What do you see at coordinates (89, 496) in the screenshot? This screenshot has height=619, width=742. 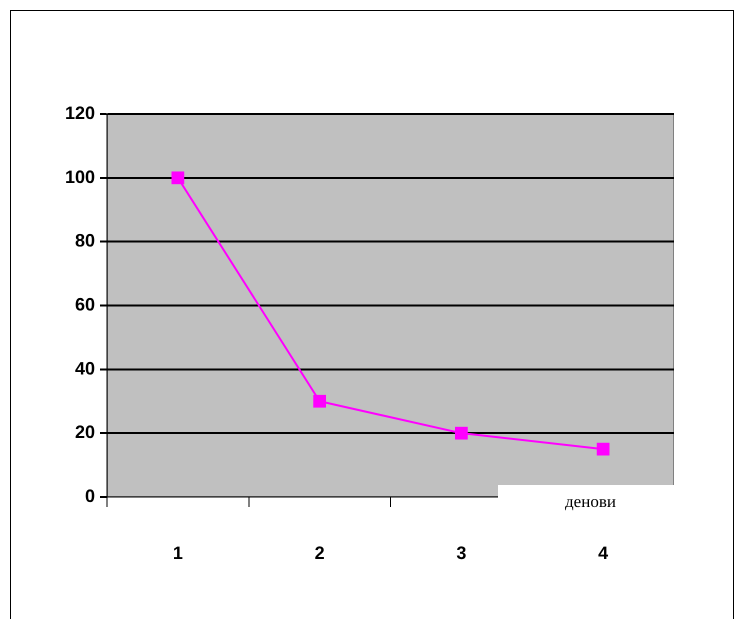 I see `y-tick-label: 0` at bounding box center [89, 496].